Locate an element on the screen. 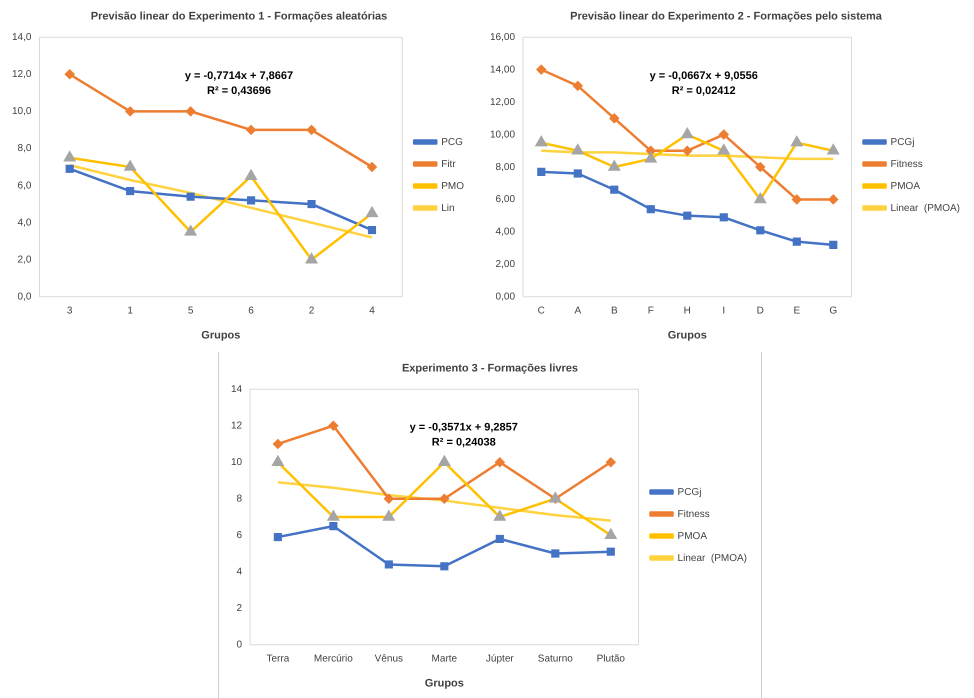  x-tick-label: B is located at coordinates (614, 311).